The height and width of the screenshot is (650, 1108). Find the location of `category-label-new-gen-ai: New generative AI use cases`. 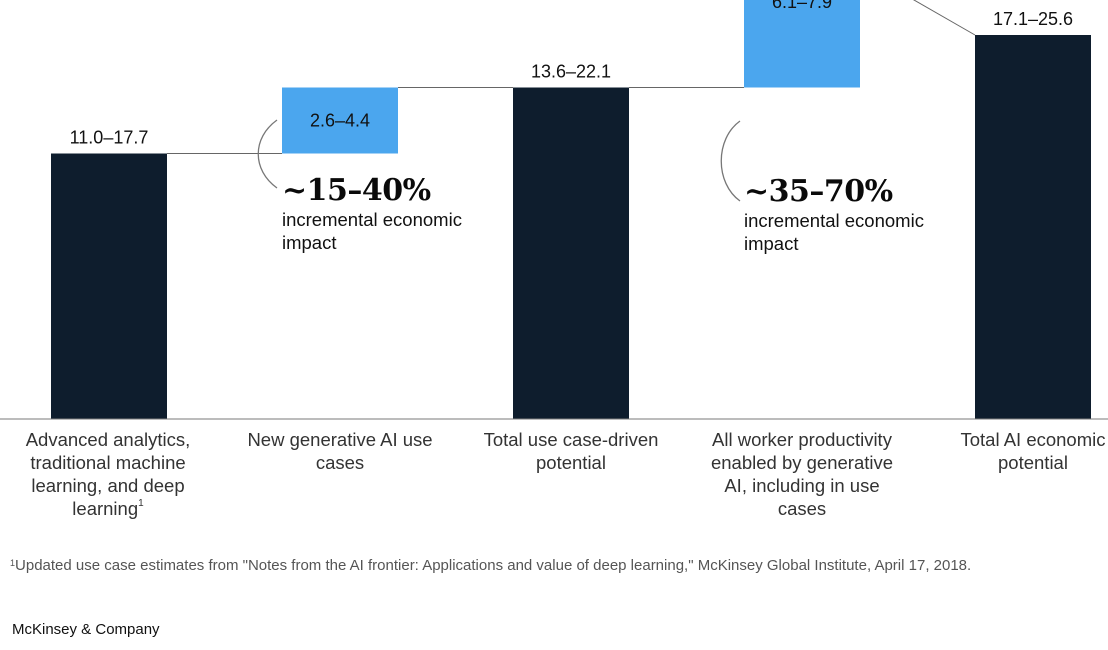

category-label-new-gen-ai: New generative AI use cases is located at coordinates (340, 451).